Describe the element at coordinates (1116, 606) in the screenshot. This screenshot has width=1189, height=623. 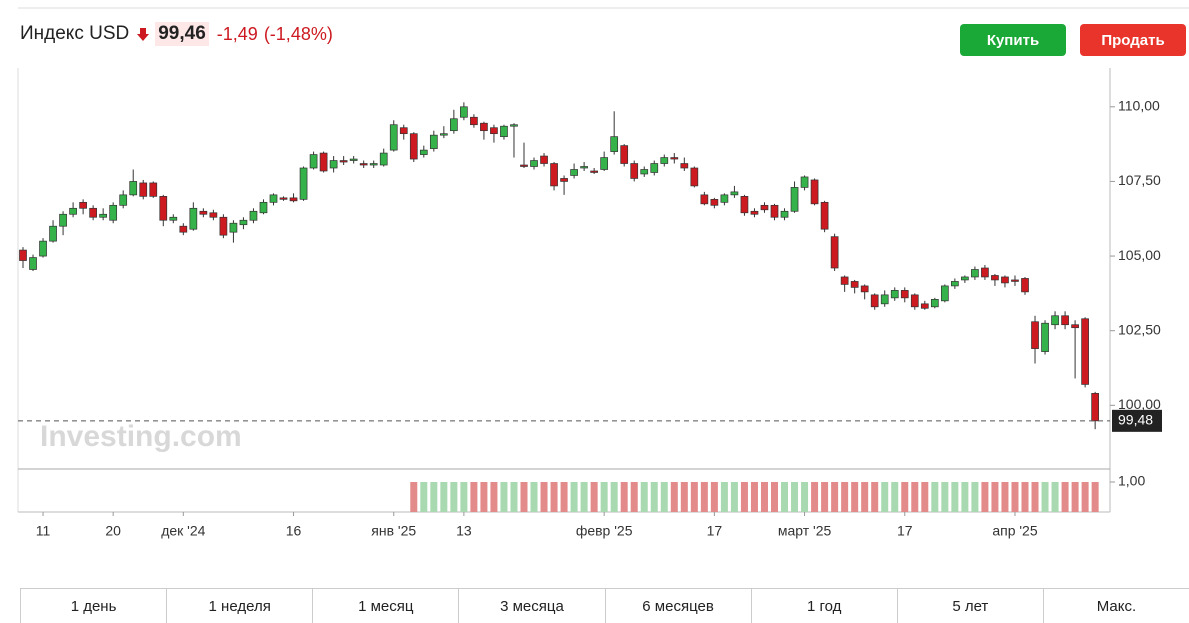
I see `timeframe-button: Макс.` at that location.